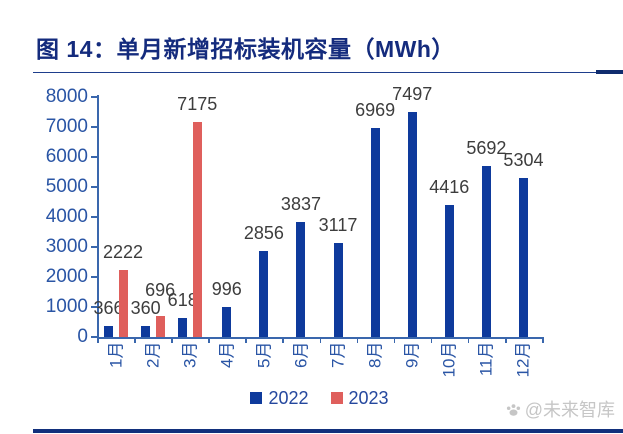  What do you see at coordinates (375, 232) in the screenshot?
I see `bar-2022-8月` at bounding box center [375, 232].